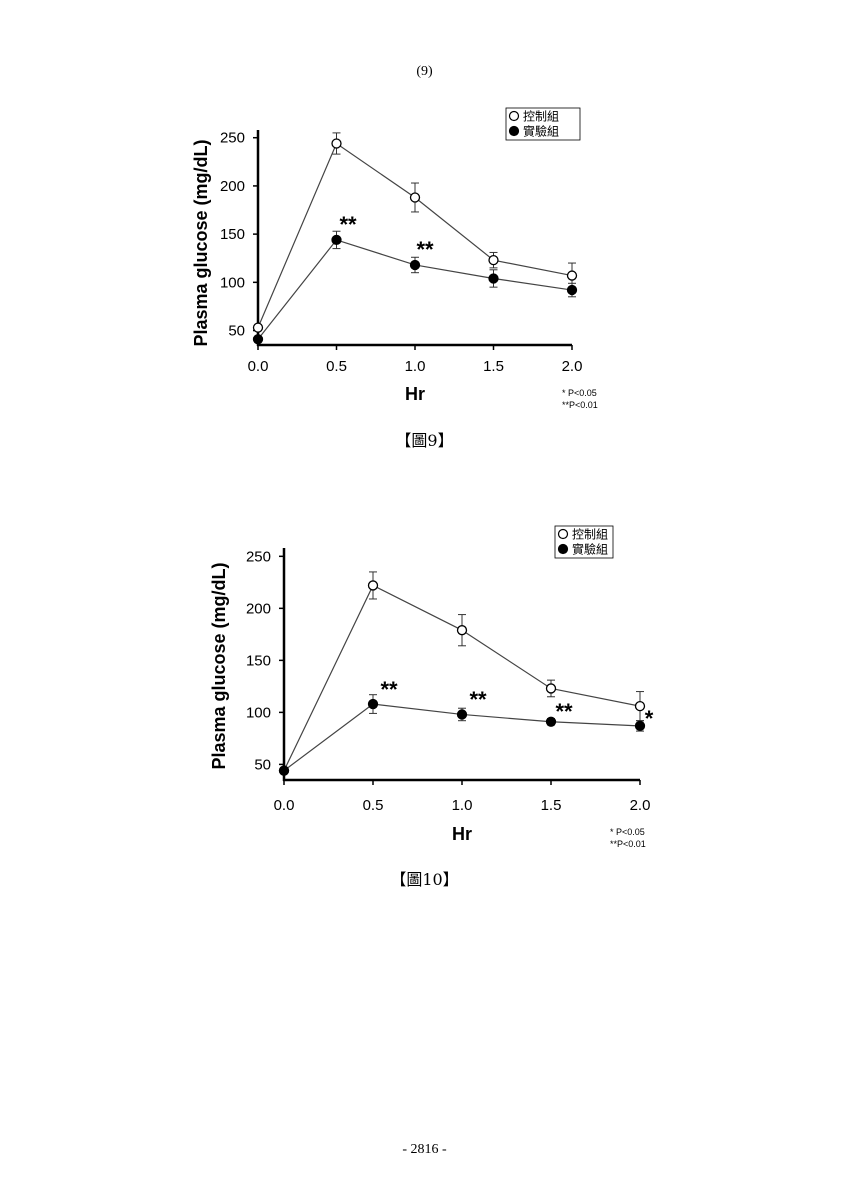 The height and width of the screenshot is (1200, 849). What do you see at coordinates (424, 71) in the screenshot?
I see `page-header-number: (9)` at bounding box center [424, 71].